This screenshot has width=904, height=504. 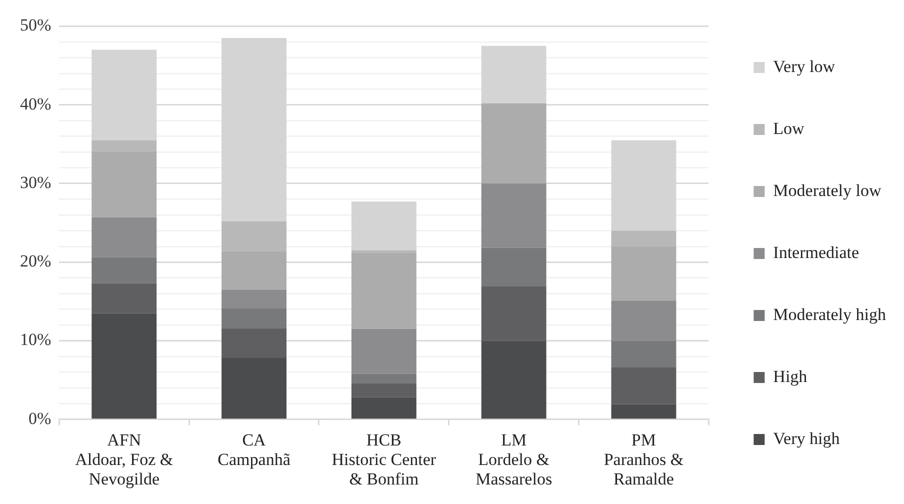 I want to click on y-tick-label: 0%, so click(x=40, y=418).